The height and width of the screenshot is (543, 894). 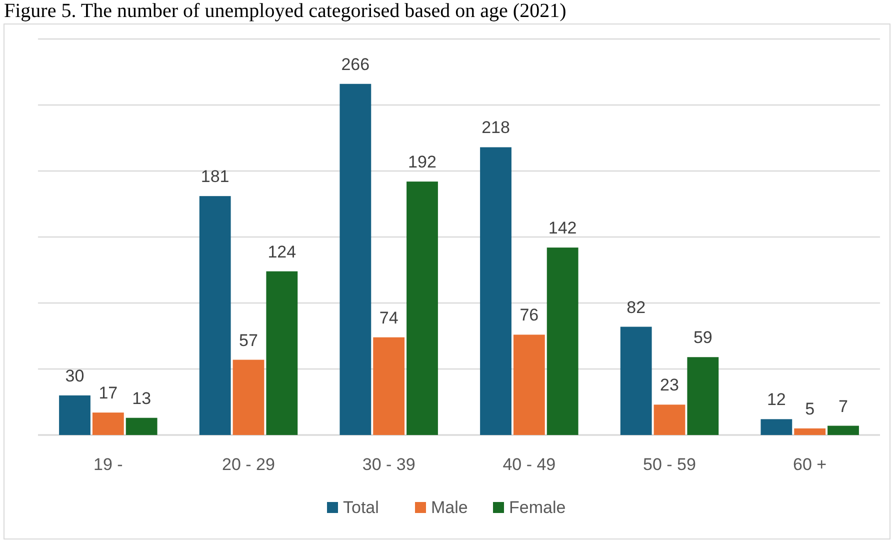 I want to click on data-label: 59, so click(x=702, y=338).